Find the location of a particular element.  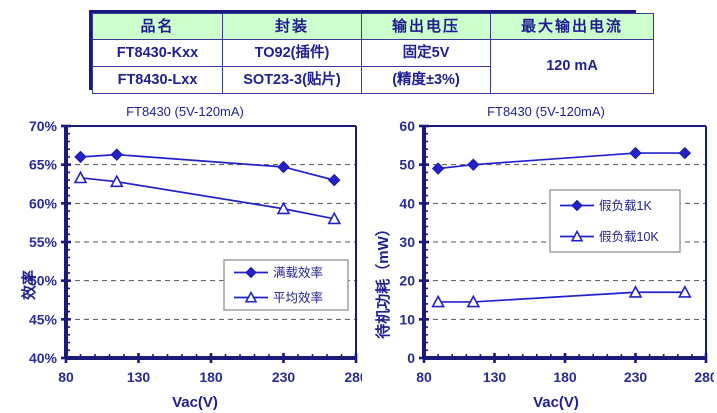

y-tick-label: 55% is located at coordinates (43, 242).